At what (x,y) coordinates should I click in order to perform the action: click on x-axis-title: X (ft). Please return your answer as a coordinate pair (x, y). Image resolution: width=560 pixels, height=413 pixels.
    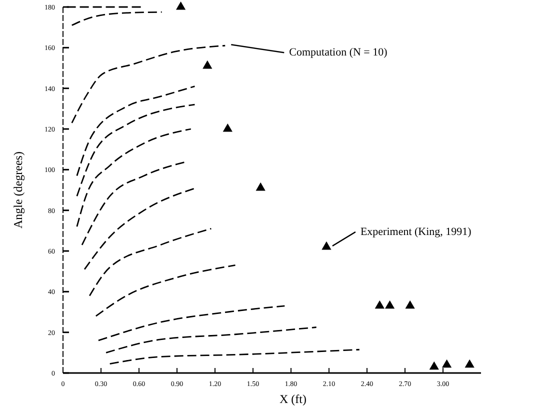
    Looking at the image, I should click on (293, 399).